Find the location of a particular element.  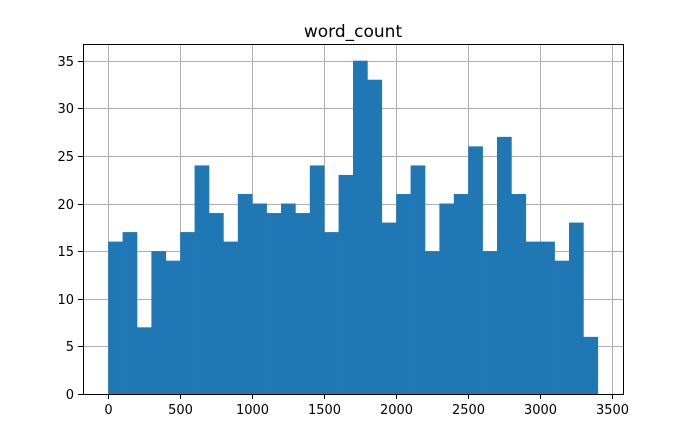

x-tick-label: 0 is located at coordinates (108, 410).